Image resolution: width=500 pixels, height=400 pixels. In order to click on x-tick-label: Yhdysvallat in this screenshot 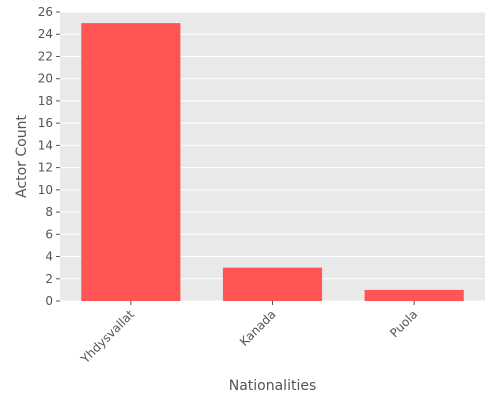, I will do `click(107, 337)`.